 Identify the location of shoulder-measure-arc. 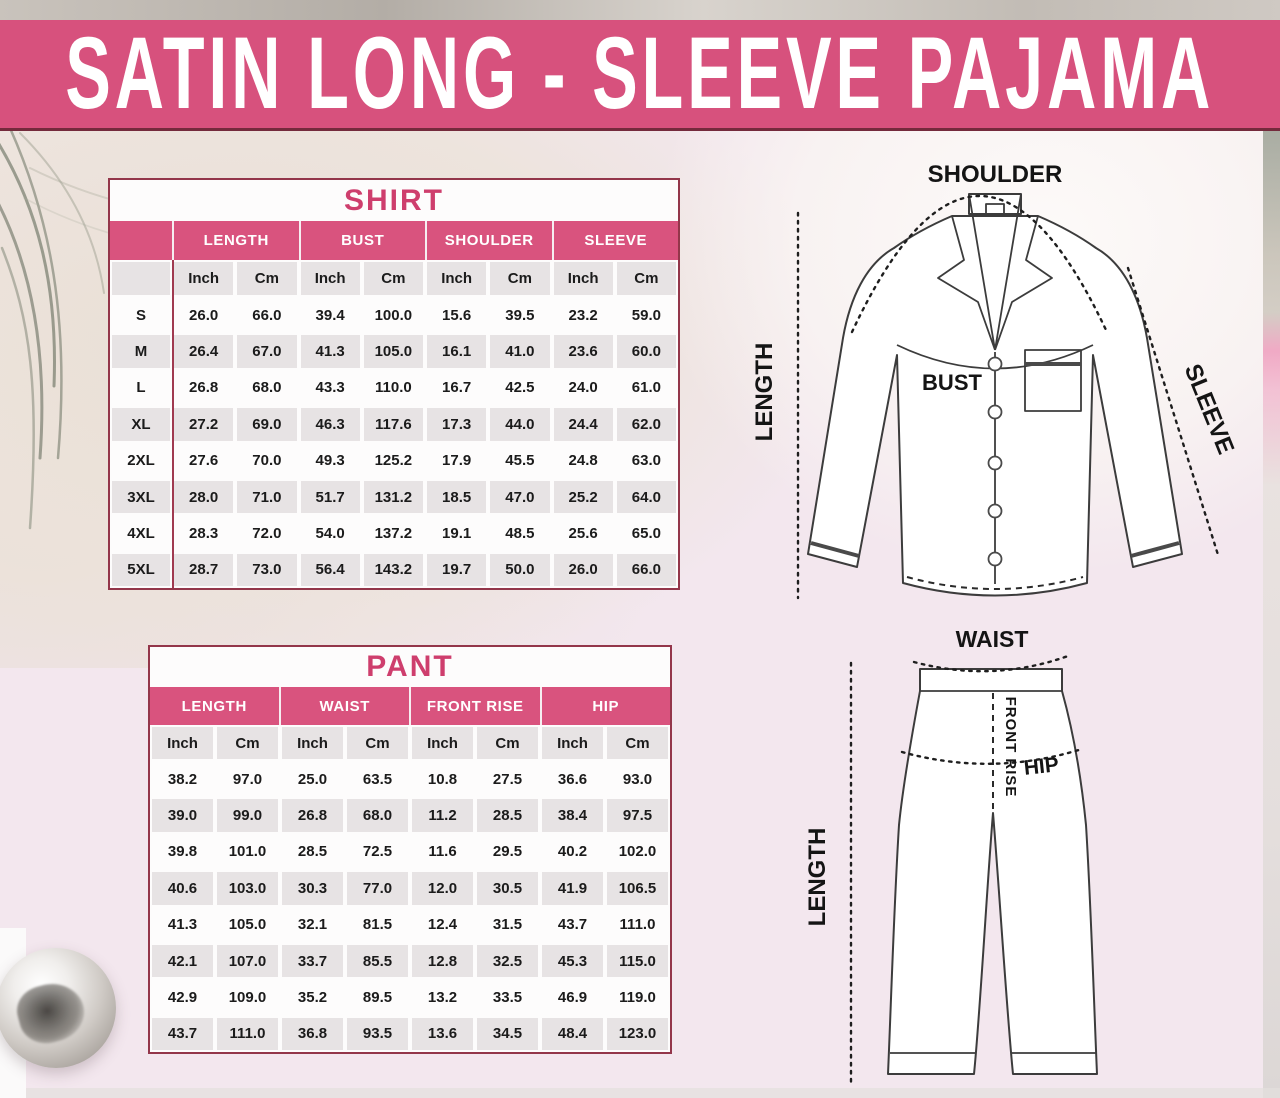
(979, 264).